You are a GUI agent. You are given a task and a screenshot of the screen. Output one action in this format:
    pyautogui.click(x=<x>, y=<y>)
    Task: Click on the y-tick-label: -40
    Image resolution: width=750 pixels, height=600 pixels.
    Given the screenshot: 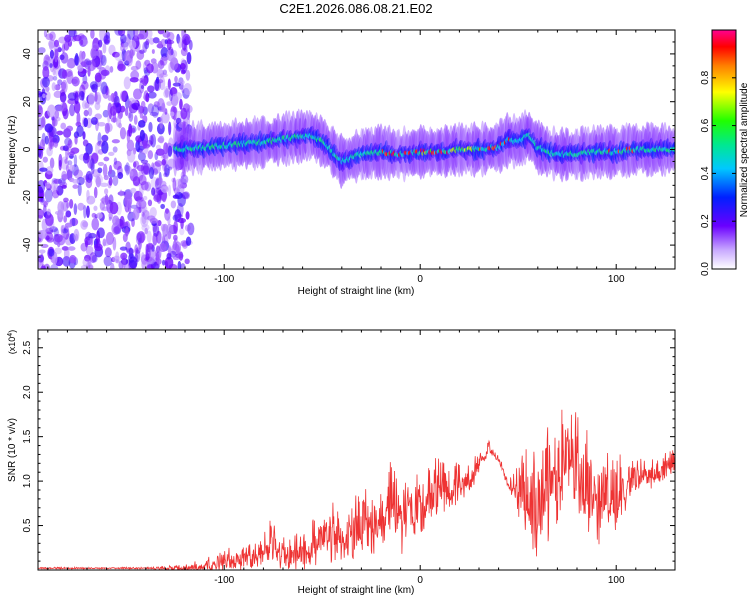 What is the action you would take?
    pyautogui.click(x=27, y=244)
    